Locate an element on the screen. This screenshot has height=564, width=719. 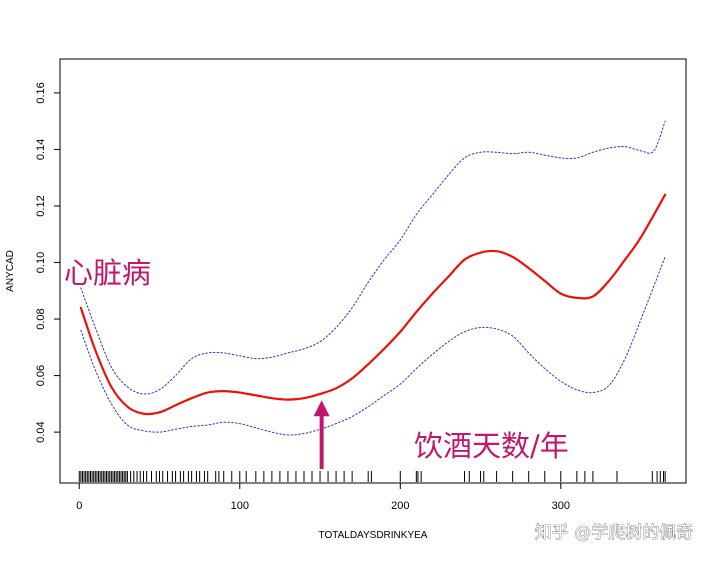
annotation-heart-disease: 心脏病 is located at coordinates (107, 273).